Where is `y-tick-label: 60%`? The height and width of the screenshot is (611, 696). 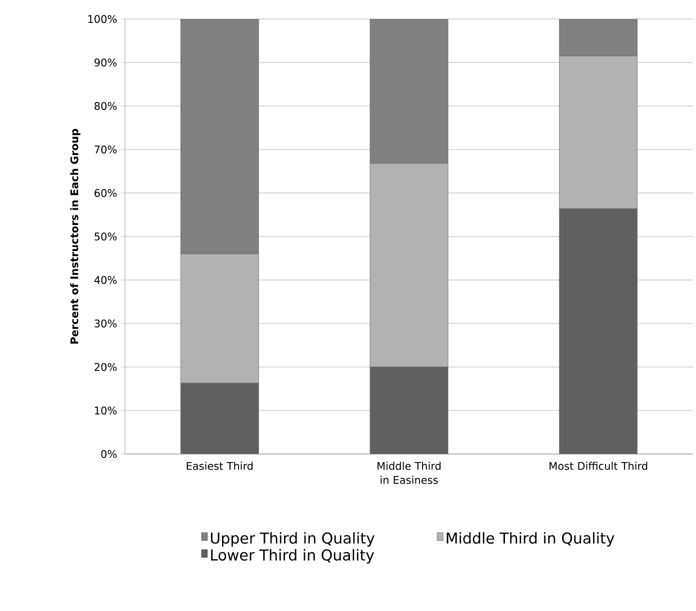 y-tick-label: 60% is located at coordinates (105, 193).